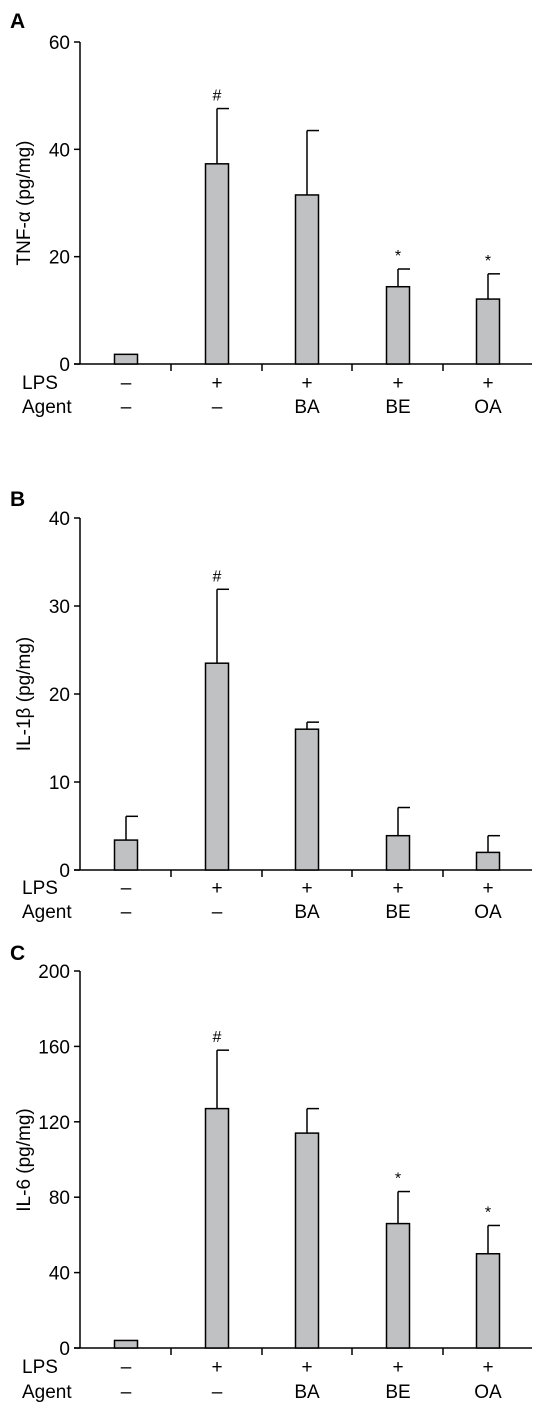 The height and width of the screenshot is (1405, 536). What do you see at coordinates (24, 1159) in the screenshot?
I see `y-axis-title: IL-6 (pg/mg)` at bounding box center [24, 1159].